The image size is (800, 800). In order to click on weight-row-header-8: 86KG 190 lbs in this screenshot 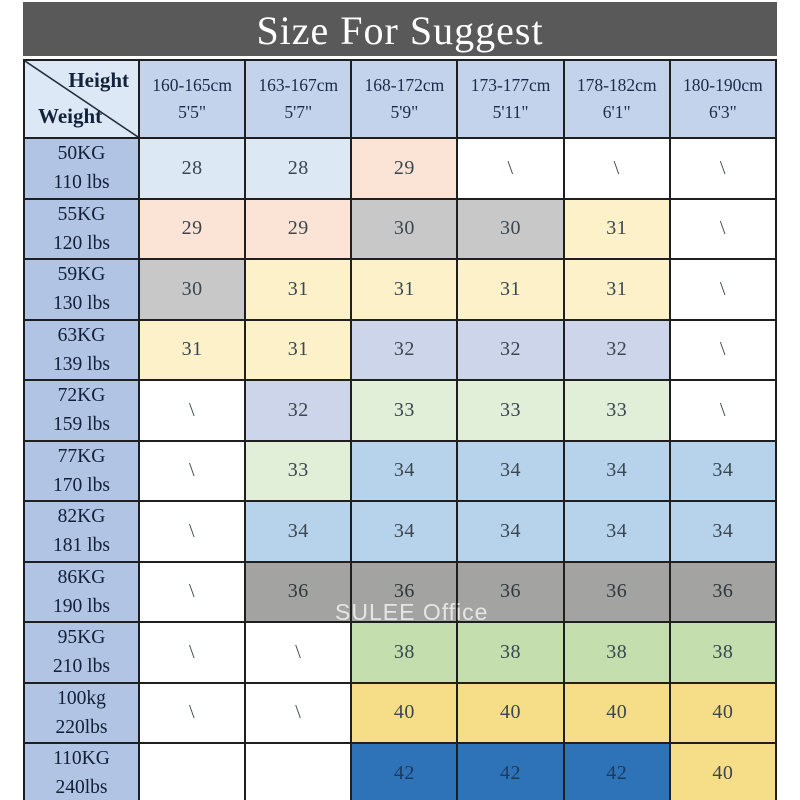, I will do `click(81, 591)`.